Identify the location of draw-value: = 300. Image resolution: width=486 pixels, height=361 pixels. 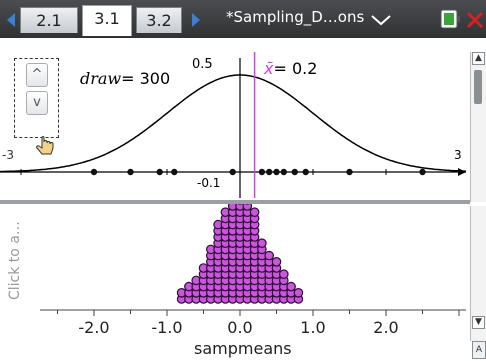
(146, 78).